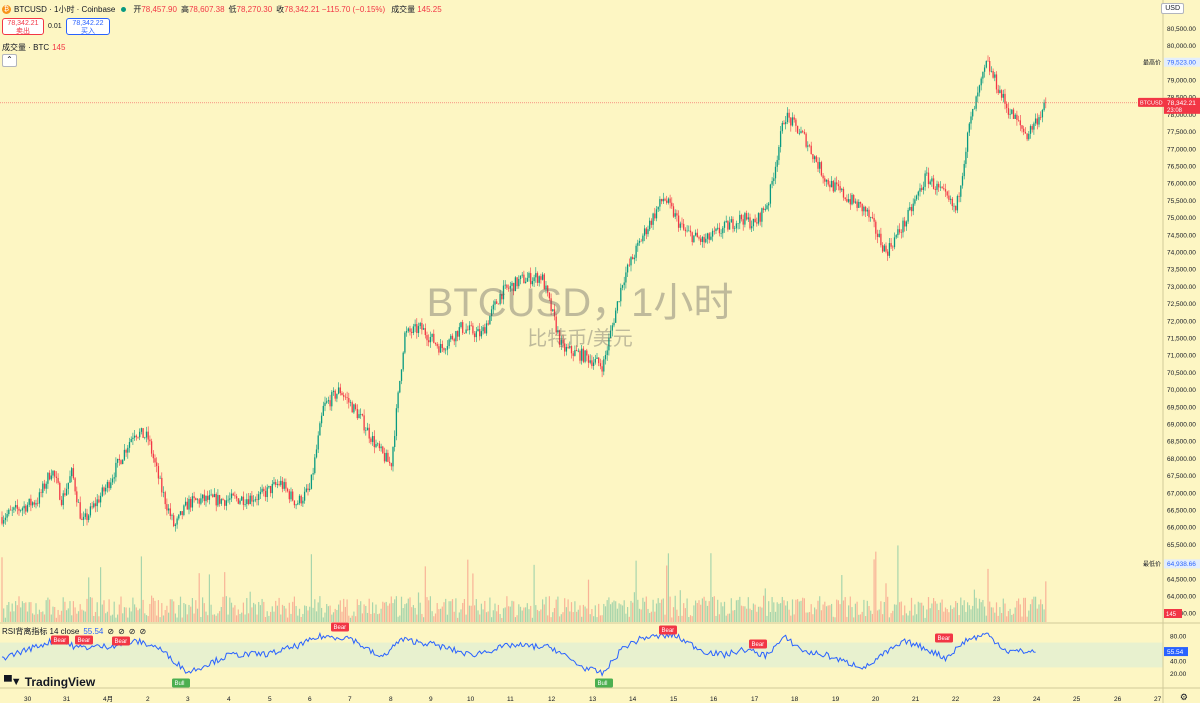 The width and height of the screenshot is (1200, 703). I want to click on time-tick: 26, so click(1118, 699).